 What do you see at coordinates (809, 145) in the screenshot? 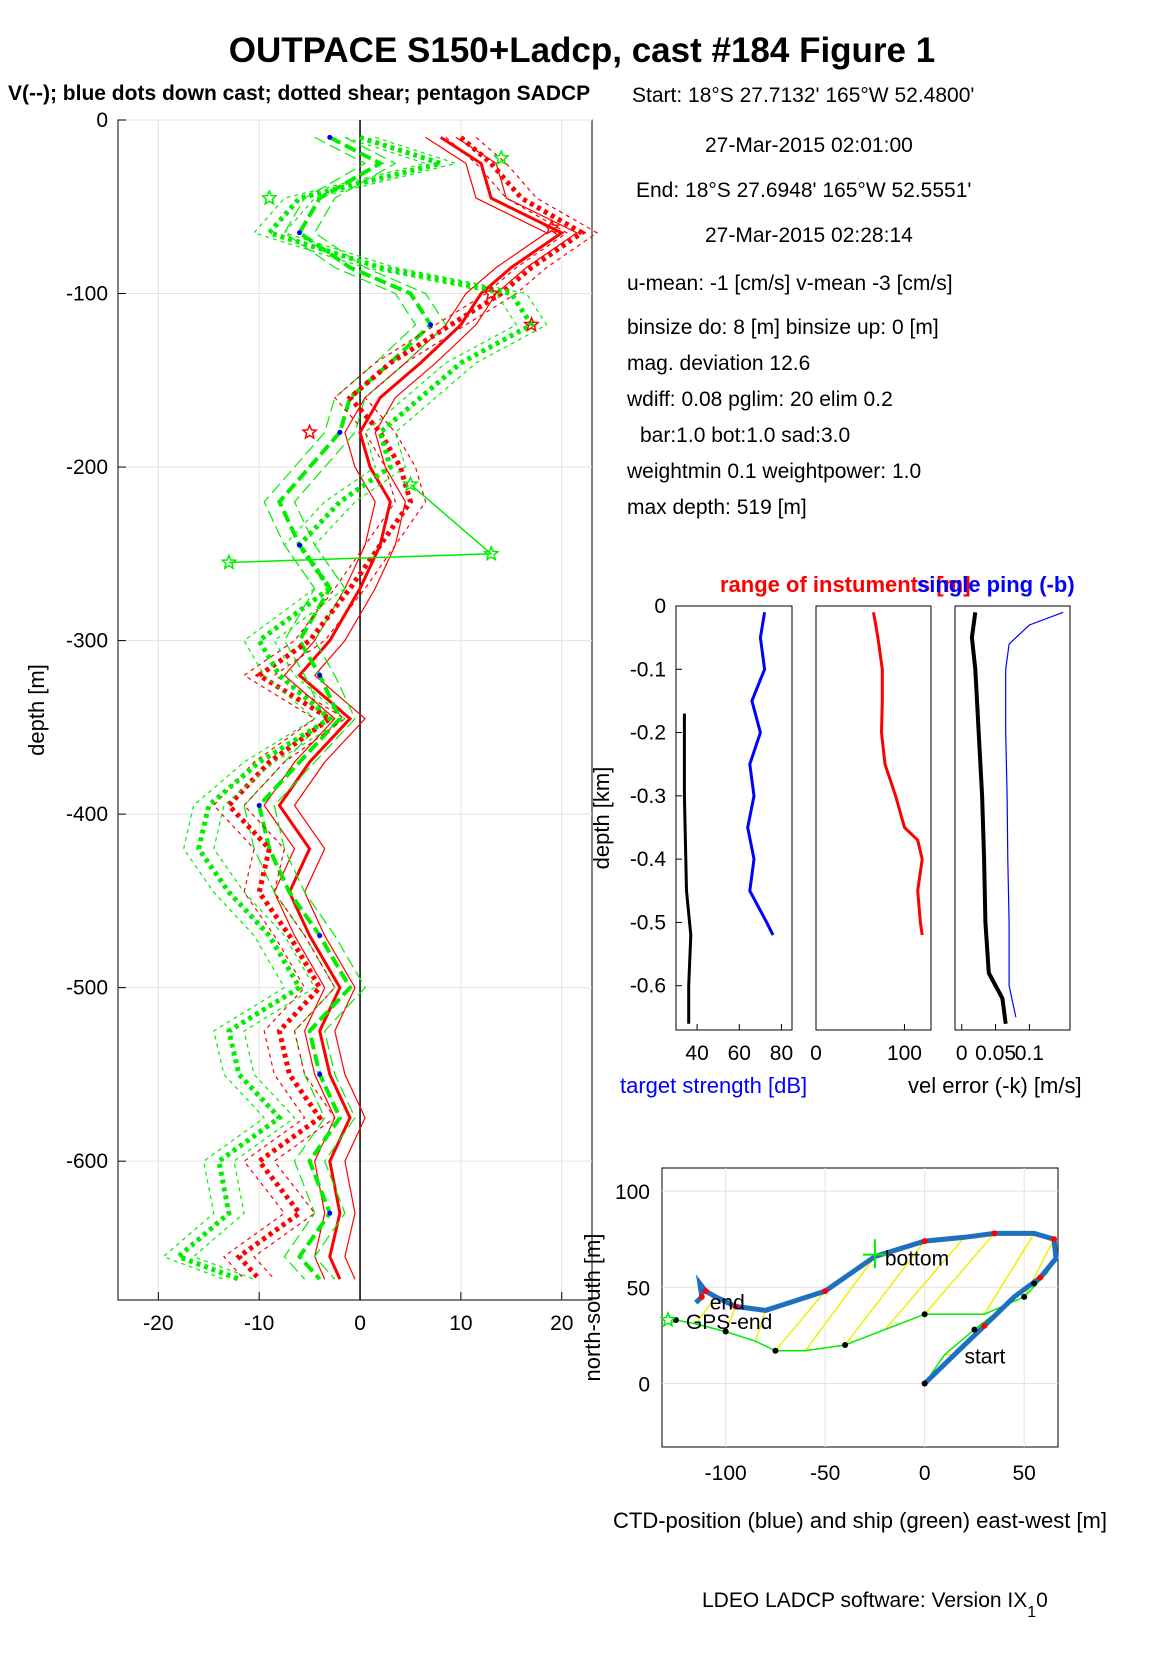
I see `info-start-time: 27-Mar-2015 02:01:00` at bounding box center [809, 145].